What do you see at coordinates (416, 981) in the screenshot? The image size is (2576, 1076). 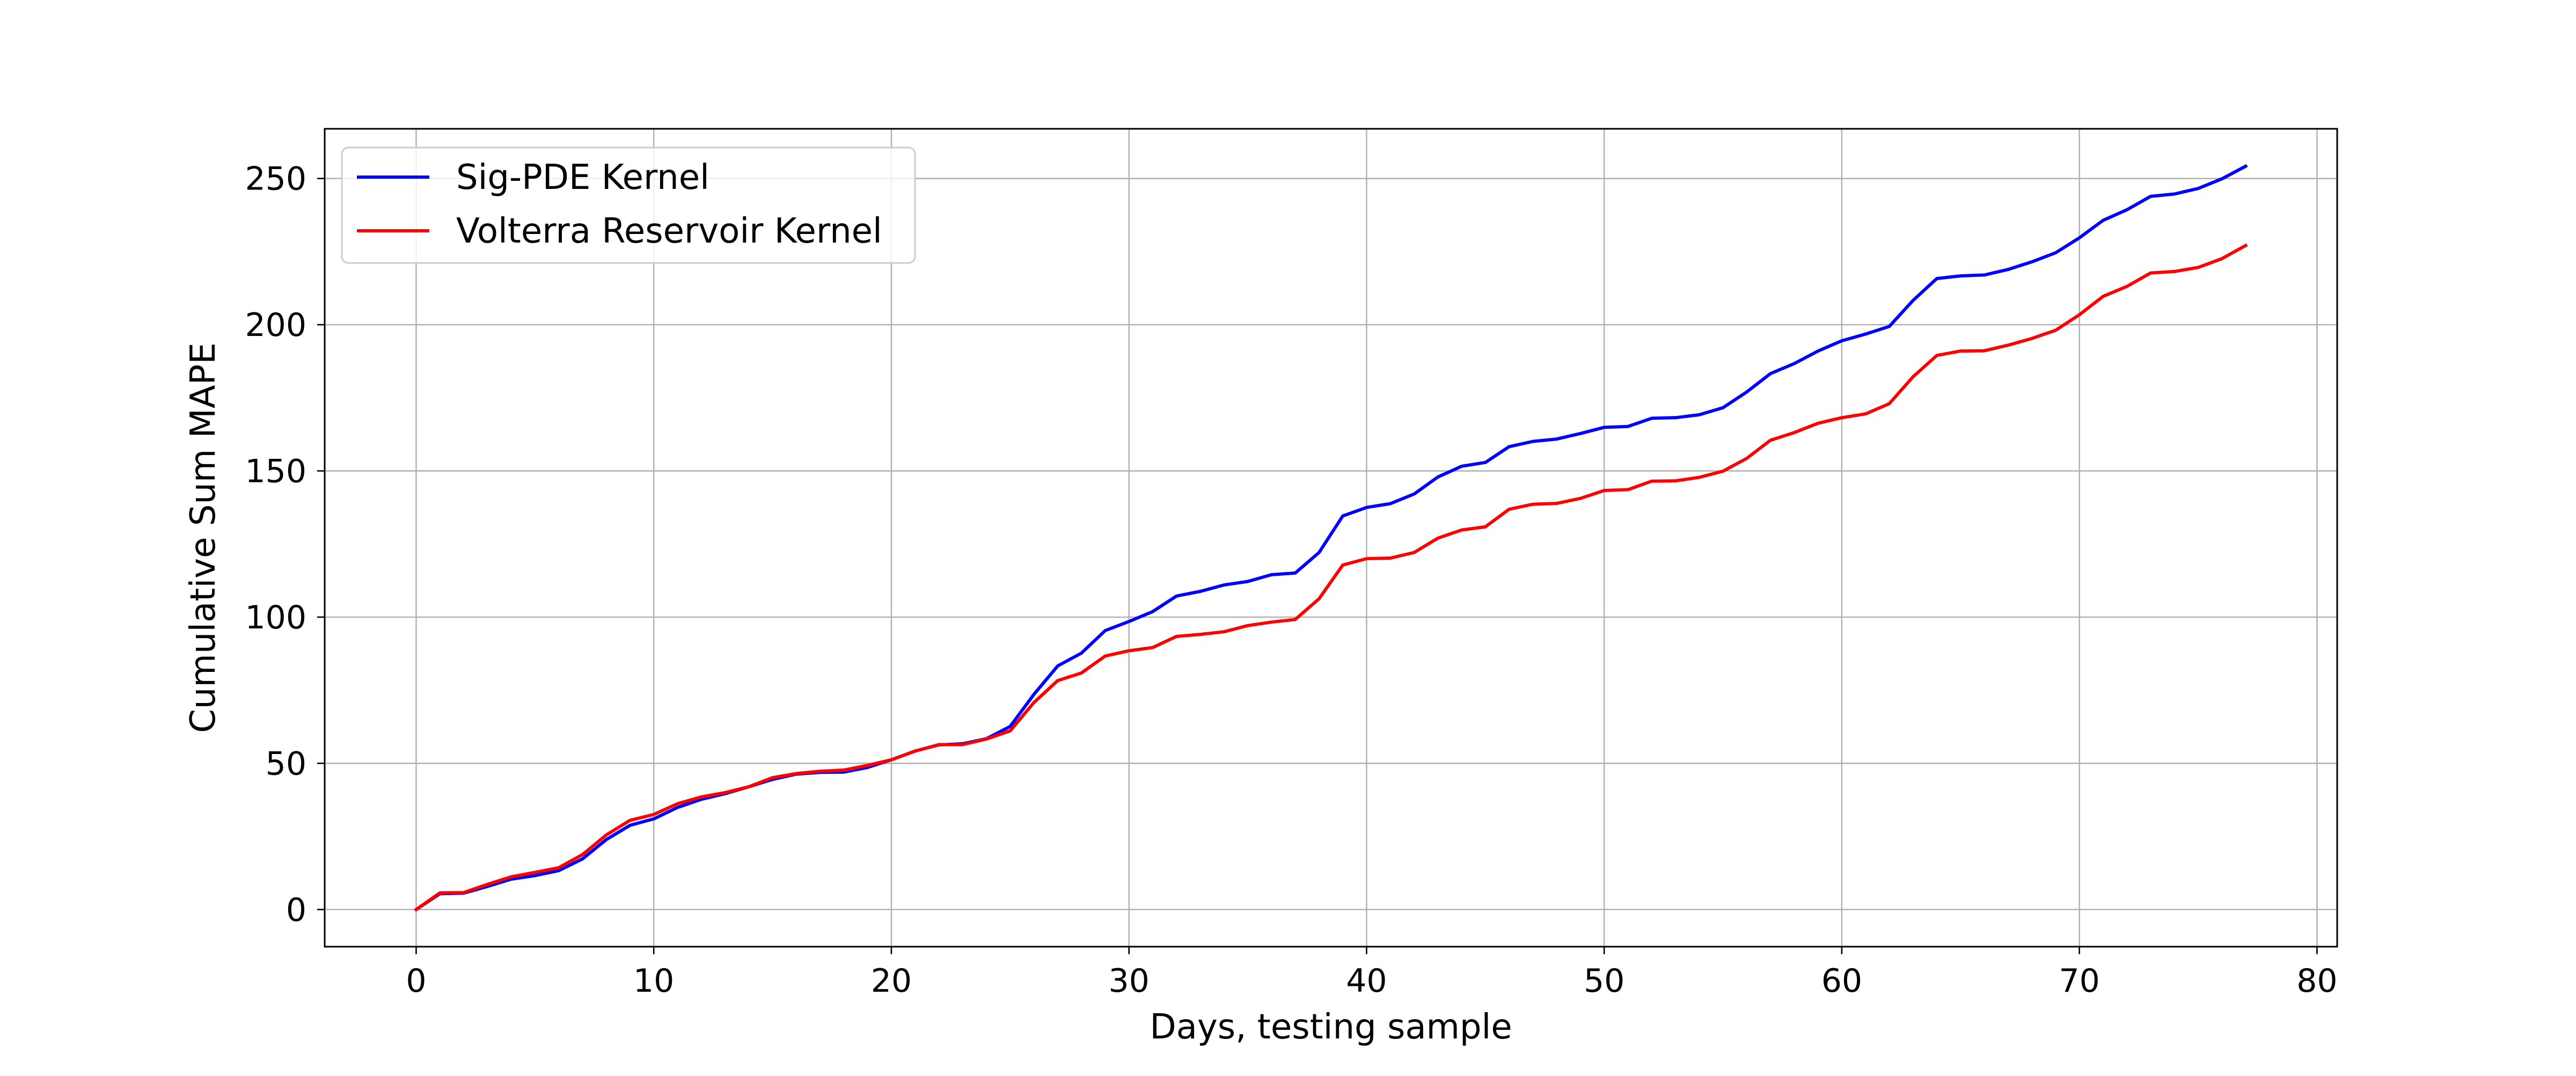 I see `x-tick-label: 0` at bounding box center [416, 981].